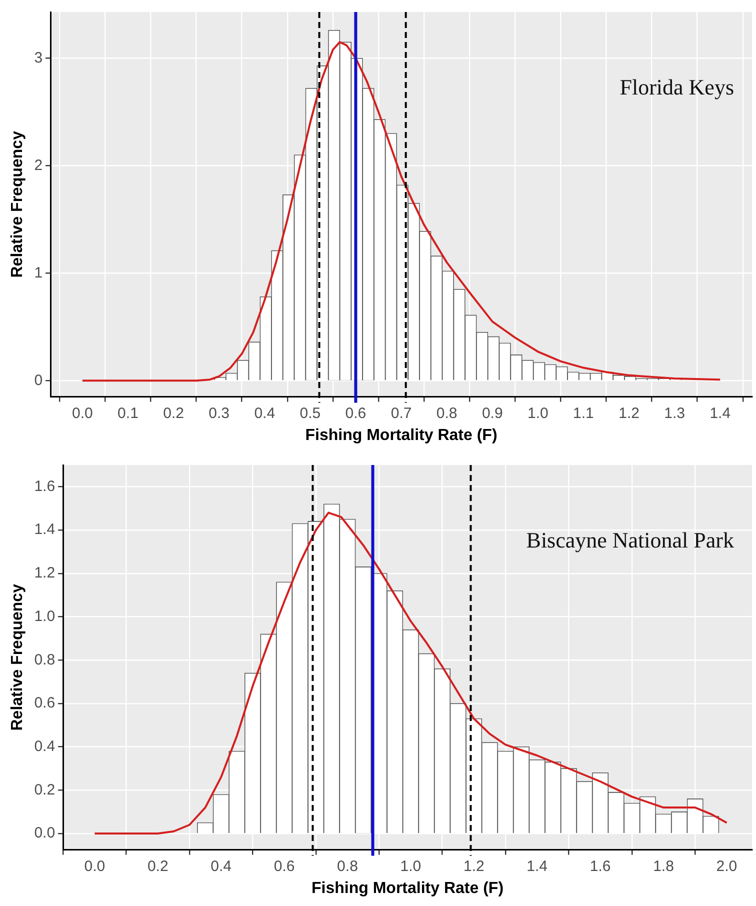 This screenshot has width=756, height=906. What do you see at coordinates (727, 866) in the screenshot?
I see `x-tick-label: 2.0` at bounding box center [727, 866].